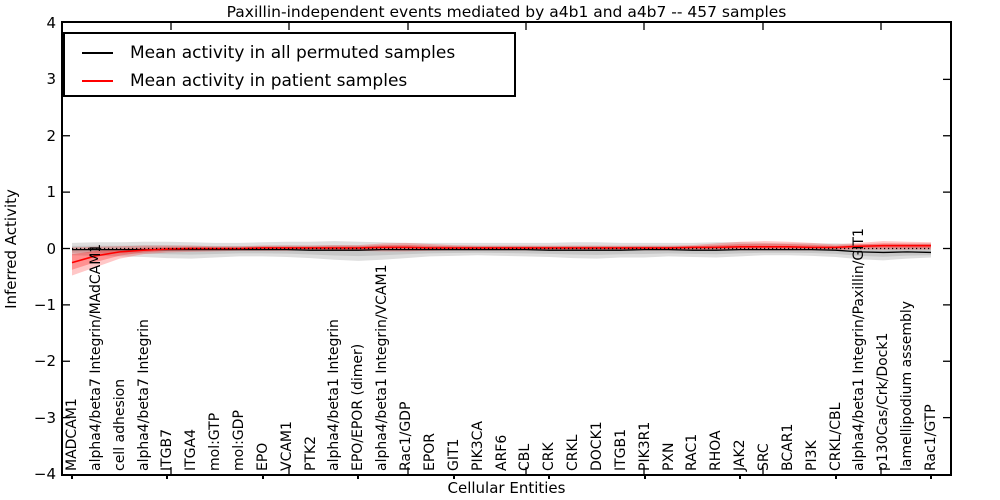 The width and height of the screenshot is (1000, 500). Describe the element at coordinates (811, 455) in the screenshot. I see `x-tick-label: PI3K` at that location.